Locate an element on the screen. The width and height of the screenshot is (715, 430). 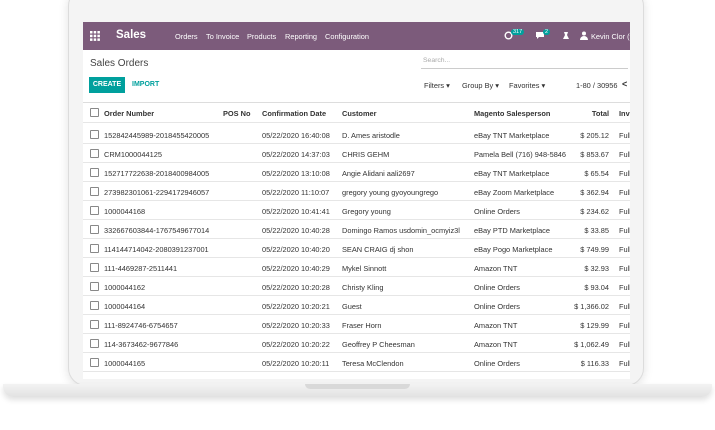
laptop-base is located at coordinates (357, 390).